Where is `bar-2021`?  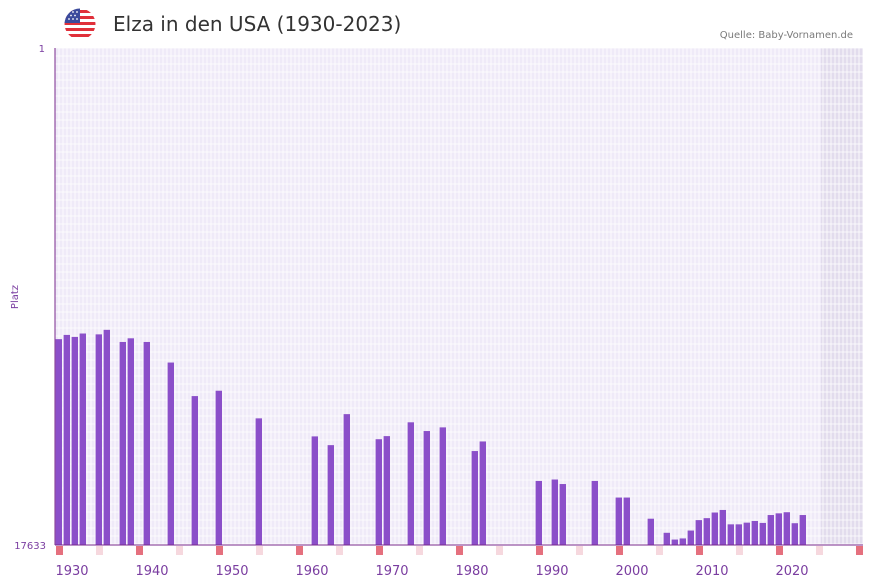 bar-2021 is located at coordinates (802, 530).